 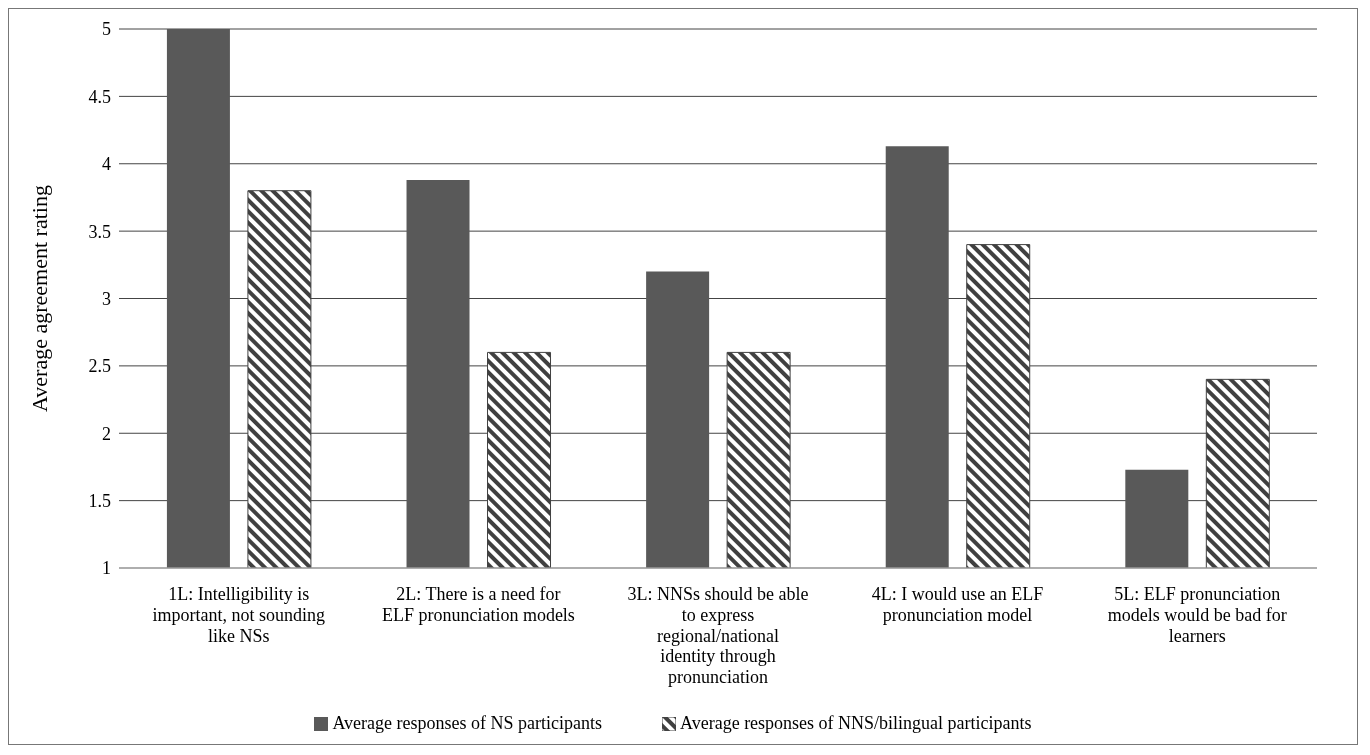 What do you see at coordinates (99, 366) in the screenshot?
I see `y-tick-label: 2.5` at bounding box center [99, 366].